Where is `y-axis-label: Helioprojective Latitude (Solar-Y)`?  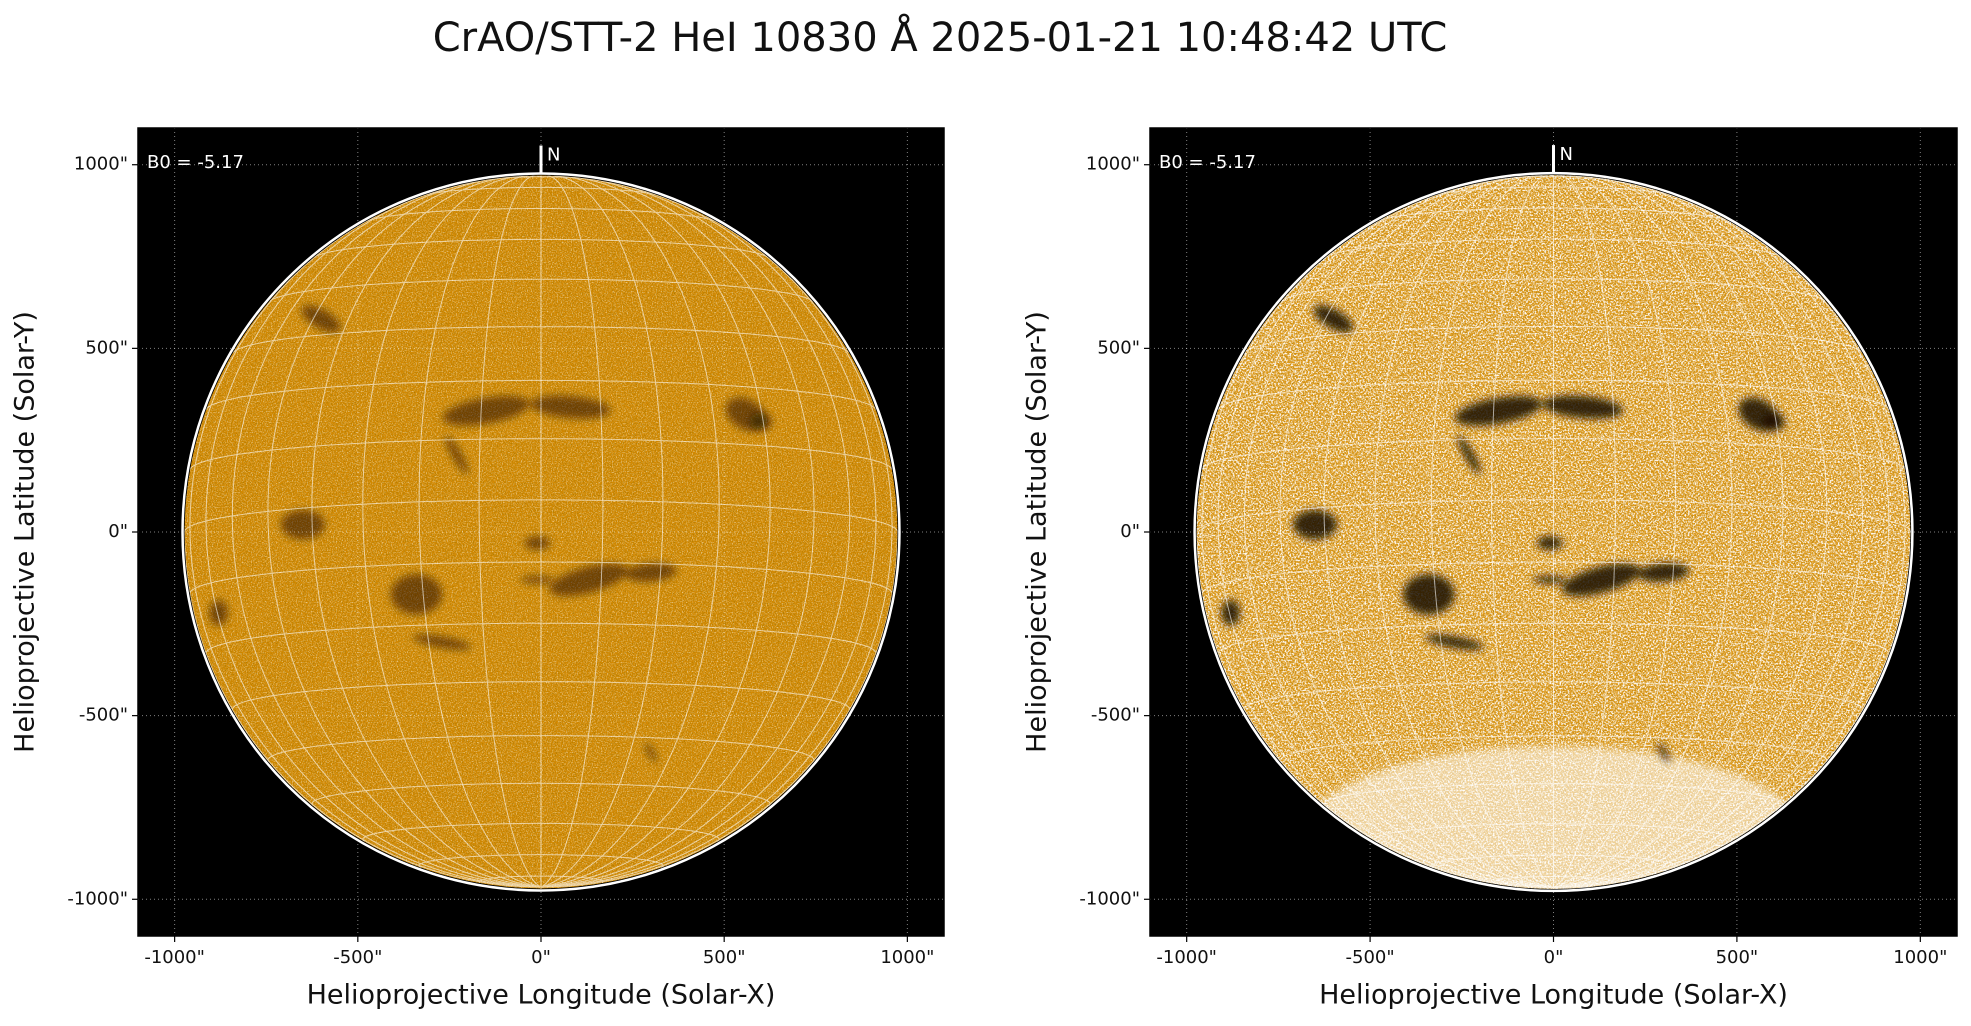 y-axis-label: Helioprojective Latitude (Solar-Y) is located at coordinates (25, 532).